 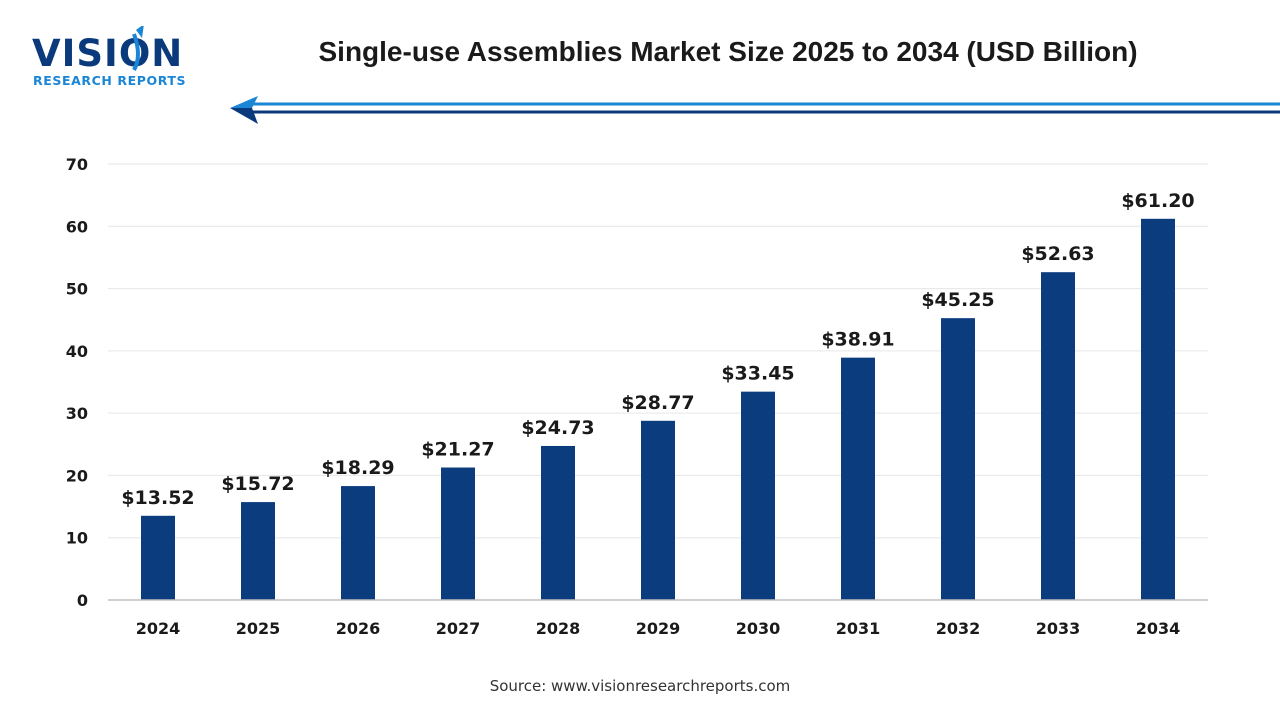 What do you see at coordinates (77, 382) in the screenshot?
I see `y-axis: 0 10 20 30 40 50 60 70` at bounding box center [77, 382].